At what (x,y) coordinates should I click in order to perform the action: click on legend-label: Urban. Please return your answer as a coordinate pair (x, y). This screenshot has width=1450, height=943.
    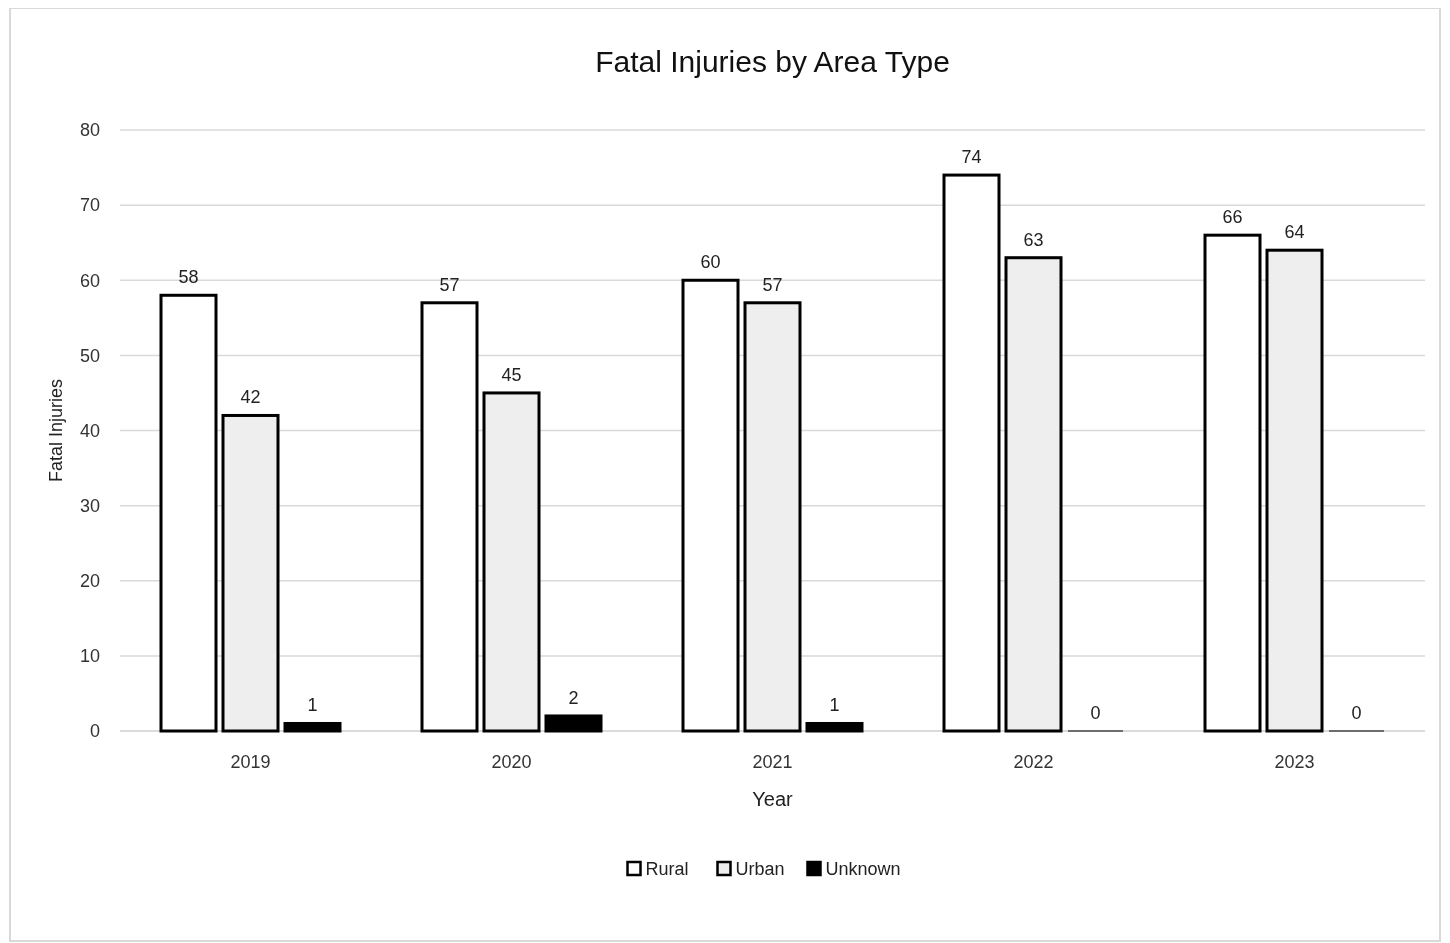
    Looking at the image, I should click on (760, 869).